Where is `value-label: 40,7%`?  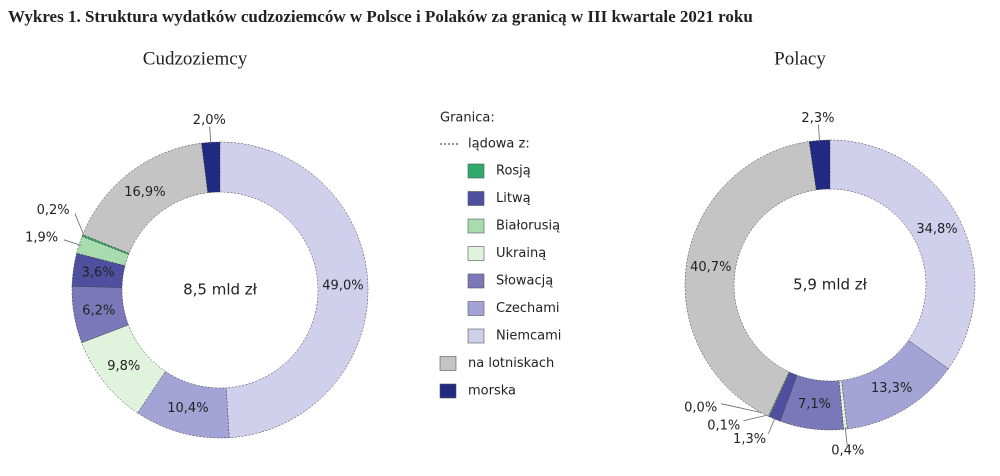 value-label: 40,7% is located at coordinates (710, 267).